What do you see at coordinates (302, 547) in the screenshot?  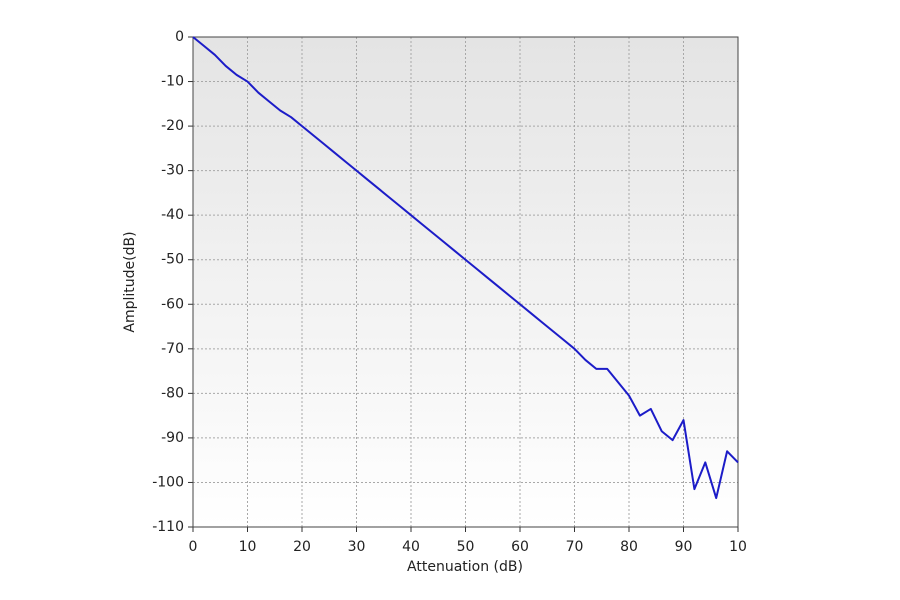 I see `x-tick-label: 20` at bounding box center [302, 547].